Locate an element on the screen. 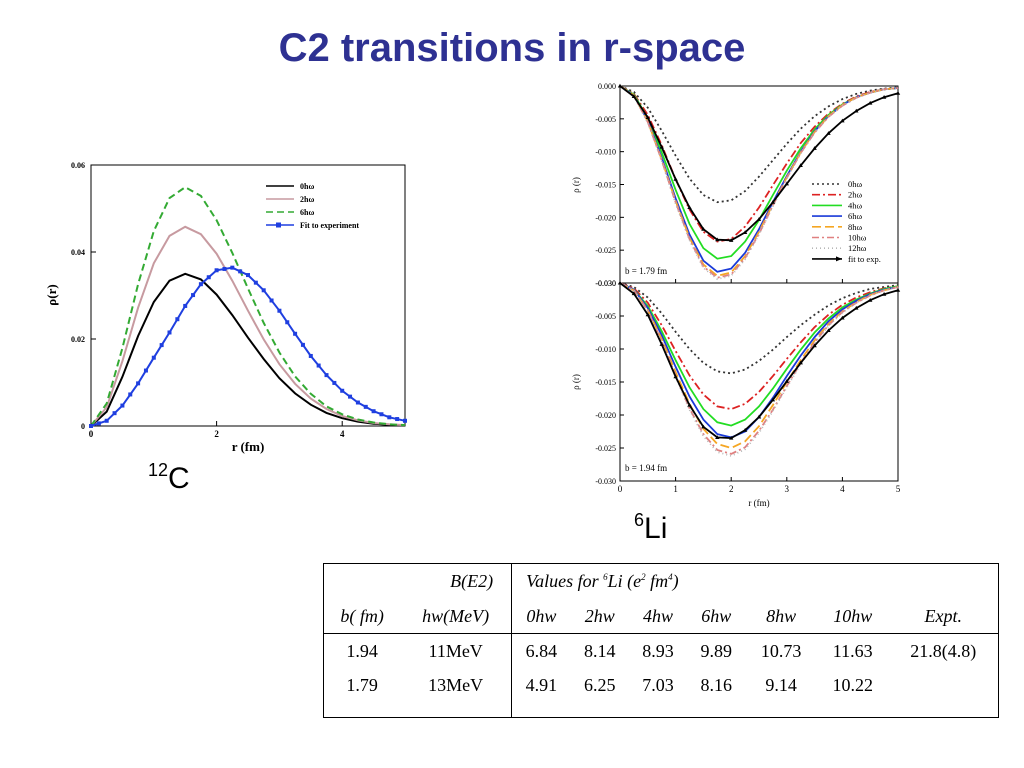 The height and width of the screenshot is (768, 1024). li6-bottom-series is located at coordinates (759, 368).